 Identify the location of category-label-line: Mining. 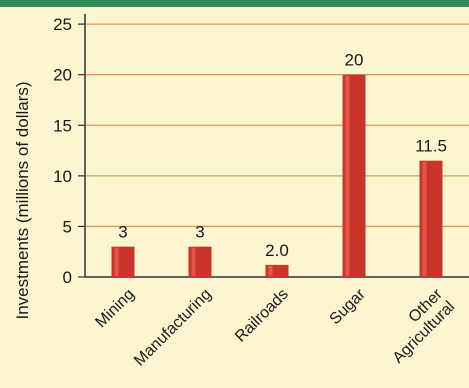
(114, 308).